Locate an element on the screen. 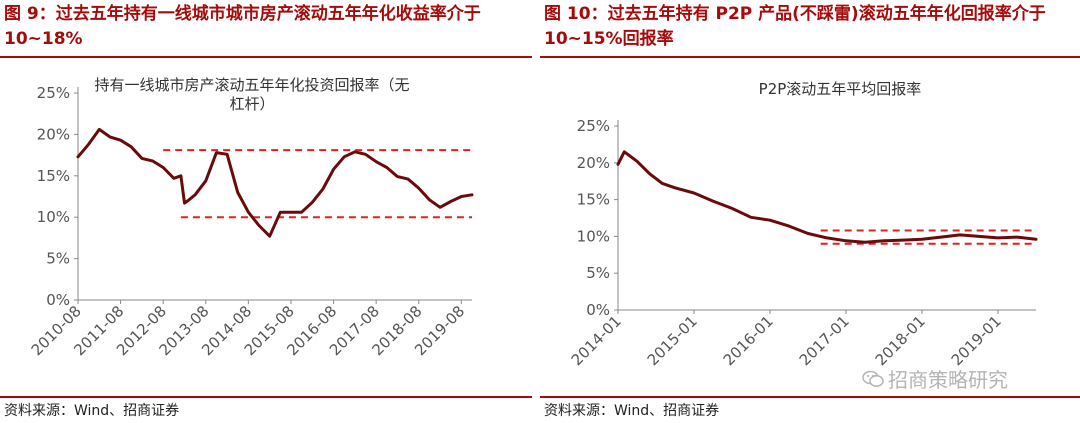 The image size is (1080, 423). watermark-text: 招商策略研究 is located at coordinates (948, 380).